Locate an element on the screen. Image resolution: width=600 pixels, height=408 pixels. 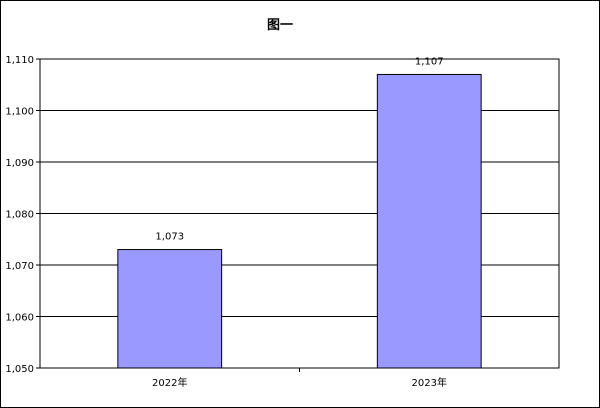
y-tick-label: 1,080 is located at coordinates (19, 215).